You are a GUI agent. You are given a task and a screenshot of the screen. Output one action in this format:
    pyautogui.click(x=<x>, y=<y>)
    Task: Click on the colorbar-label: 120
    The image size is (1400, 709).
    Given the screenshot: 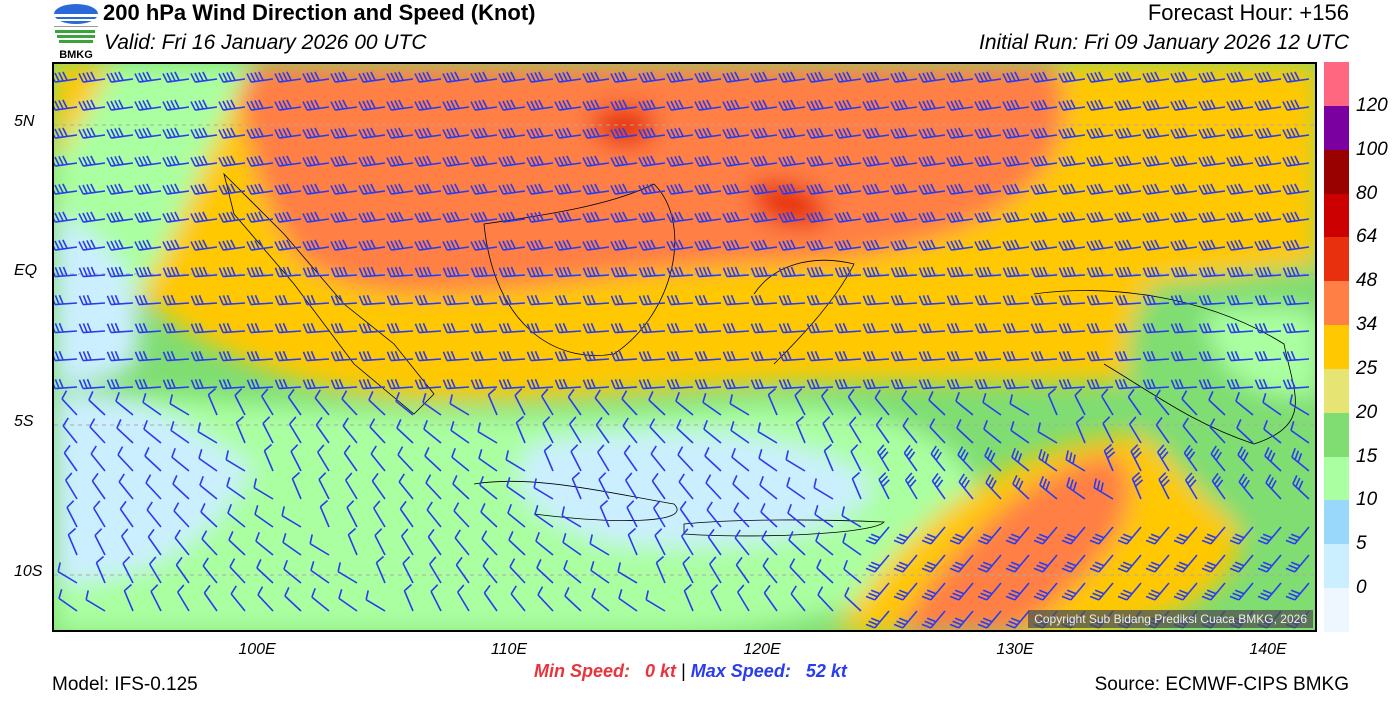 What is the action you would take?
    pyautogui.click(x=1372, y=105)
    